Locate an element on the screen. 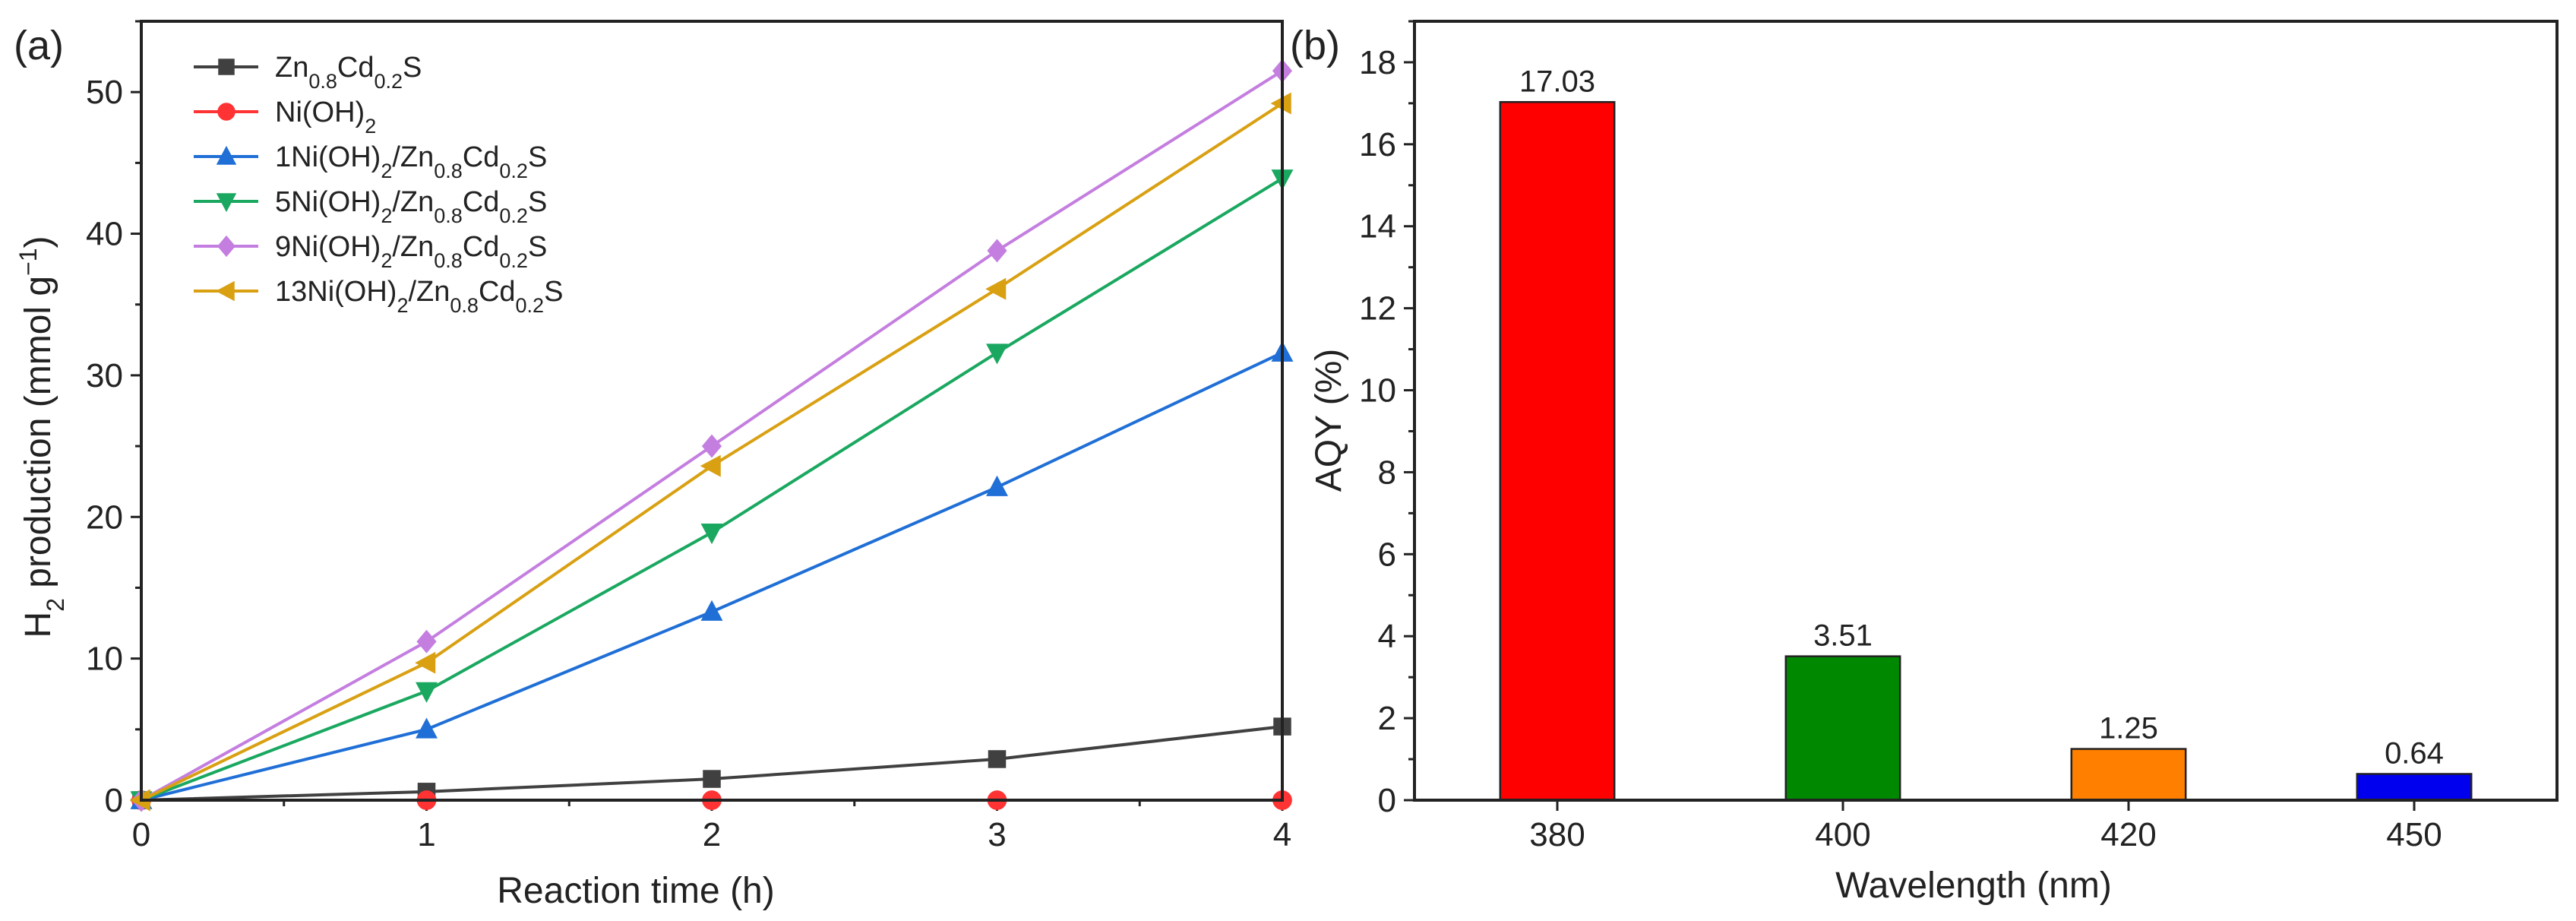 This screenshot has height=921, width=2576. legend-label: Zn0.8Cd0.2S is located at coordinates (348, 72).